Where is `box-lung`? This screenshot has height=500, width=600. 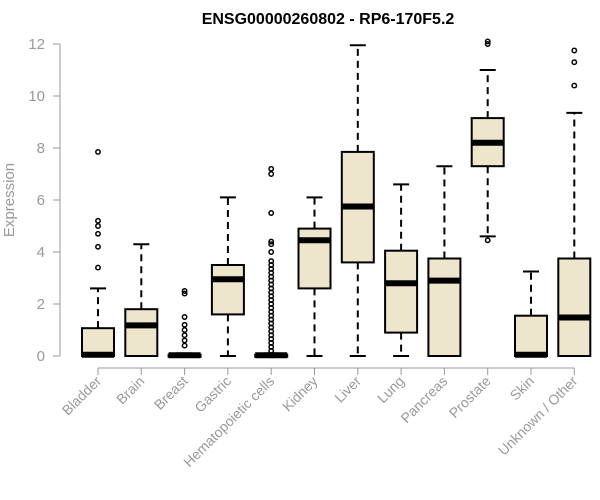
box-lung is located at coordinates (401, 270).